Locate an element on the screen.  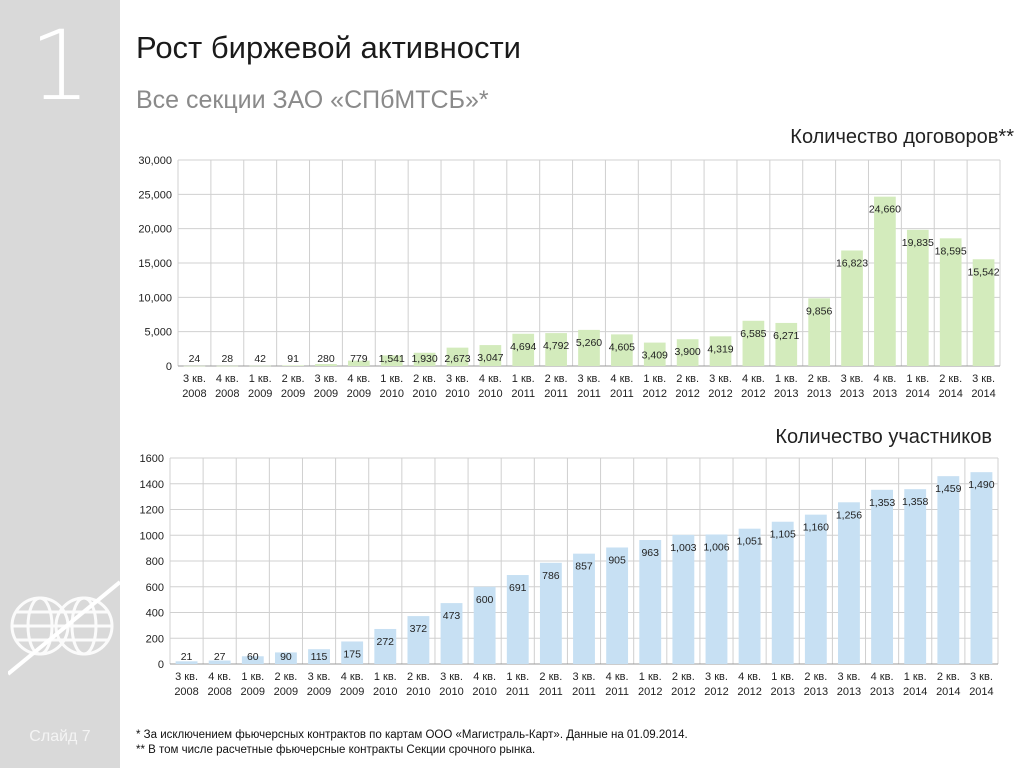
data-label: 6,271 is located at coordinates (786, 336).